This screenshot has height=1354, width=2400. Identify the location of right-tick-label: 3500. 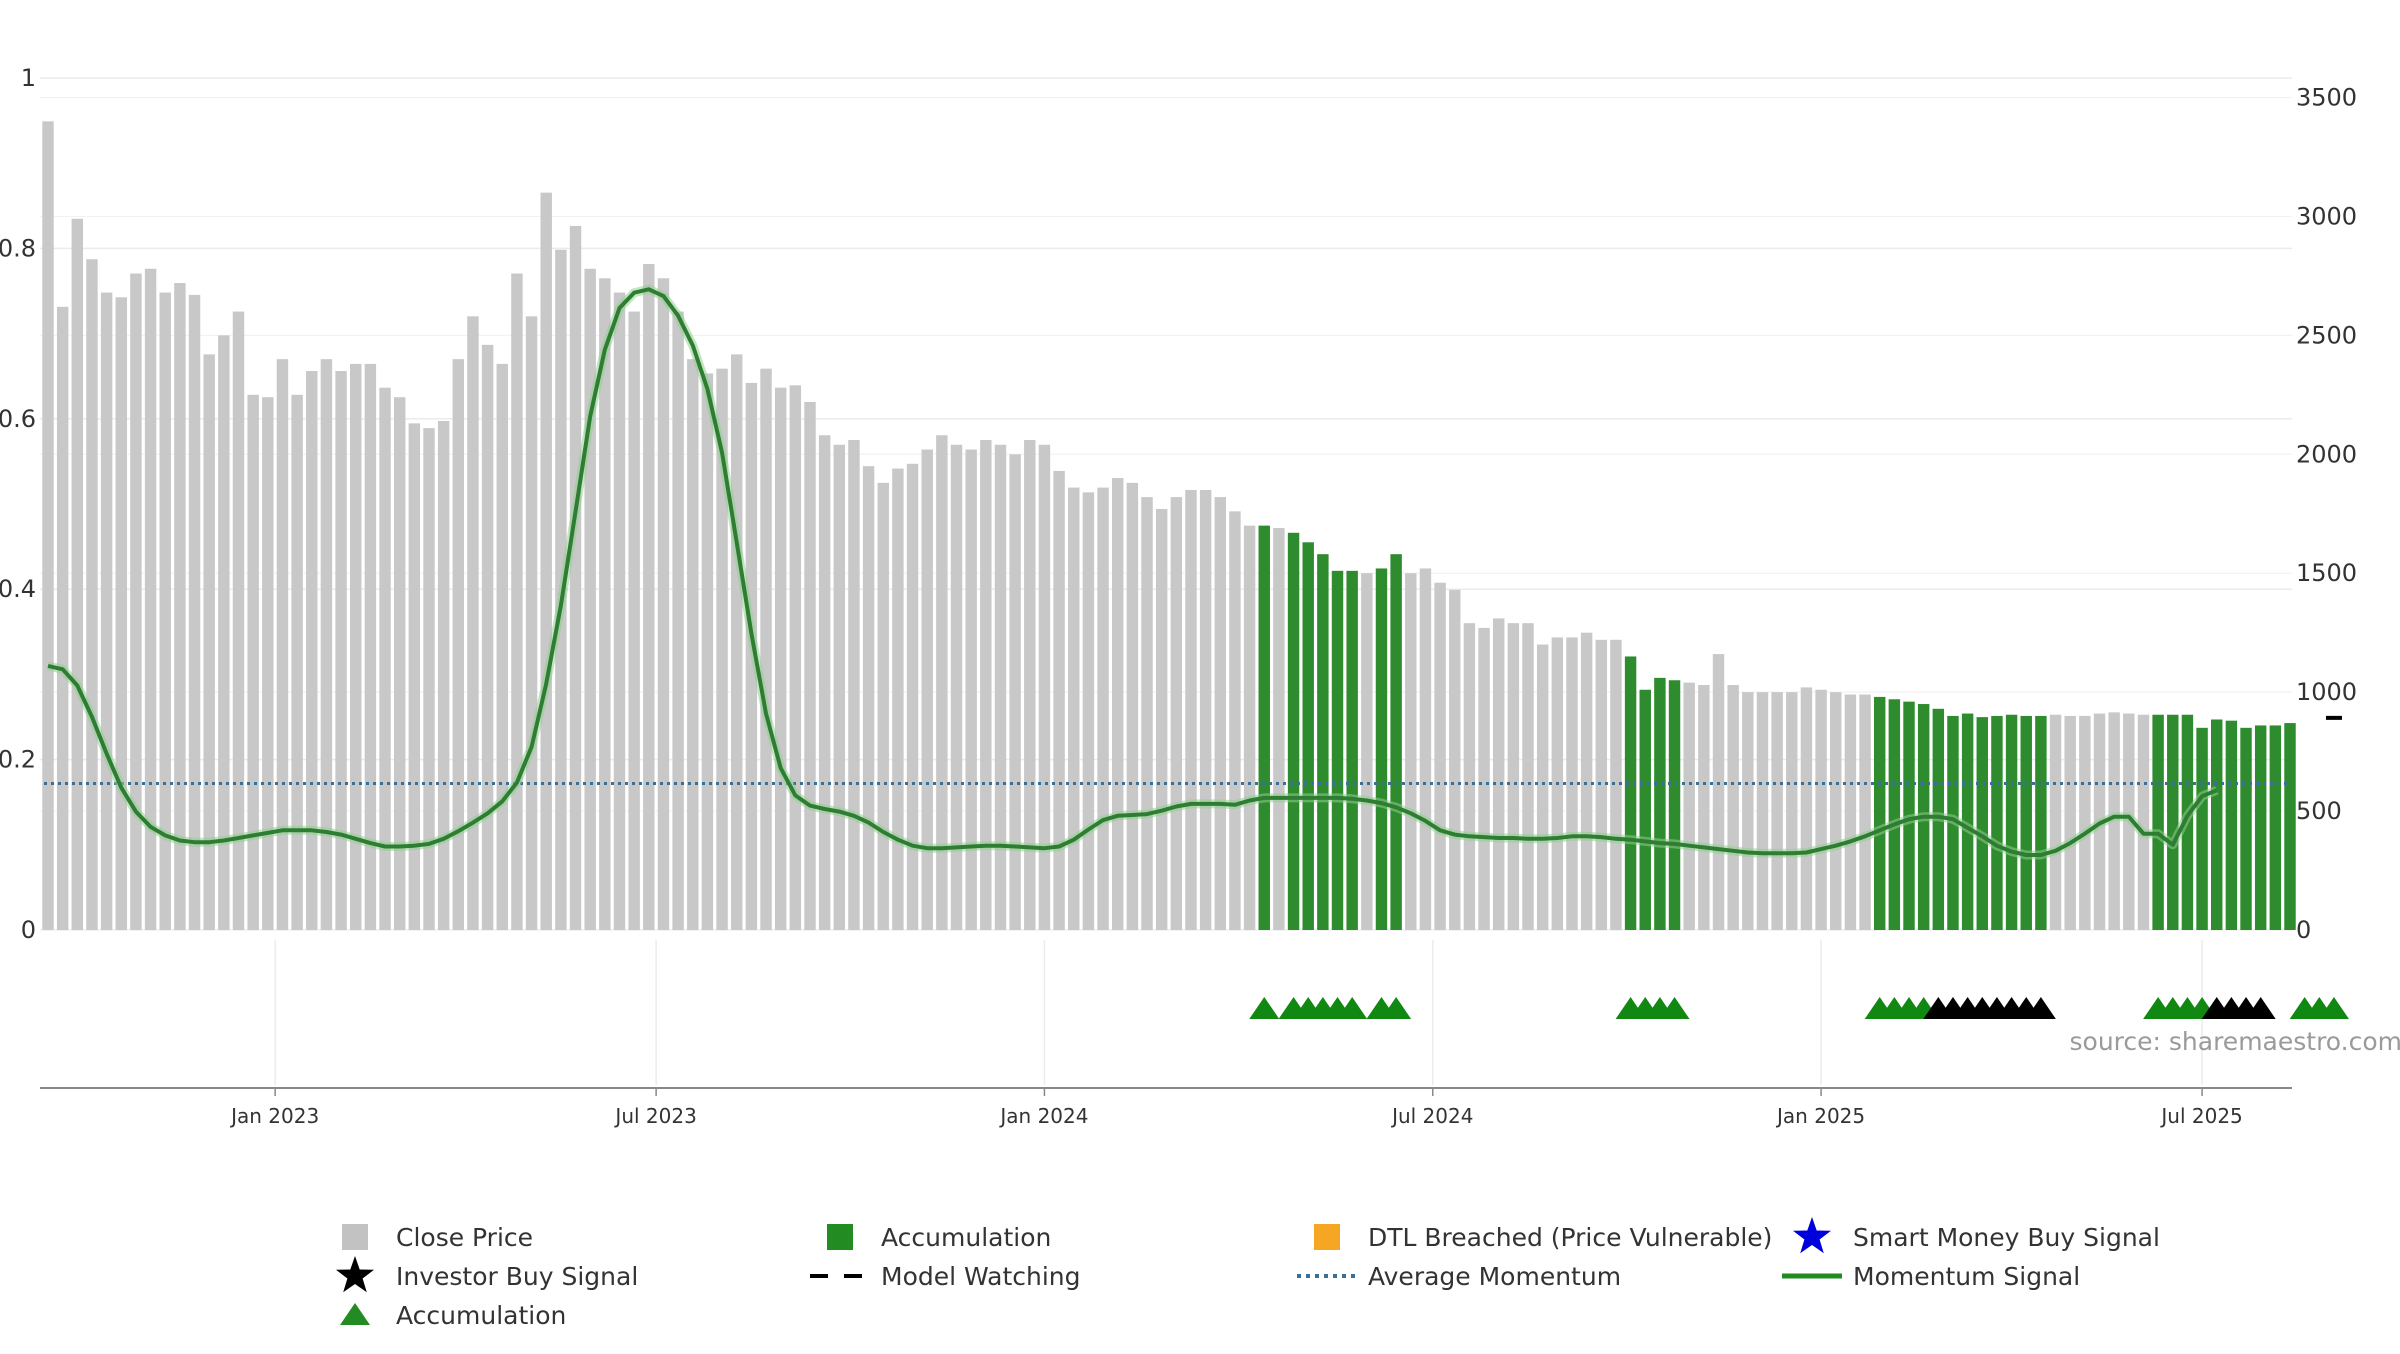
(2326, 98).